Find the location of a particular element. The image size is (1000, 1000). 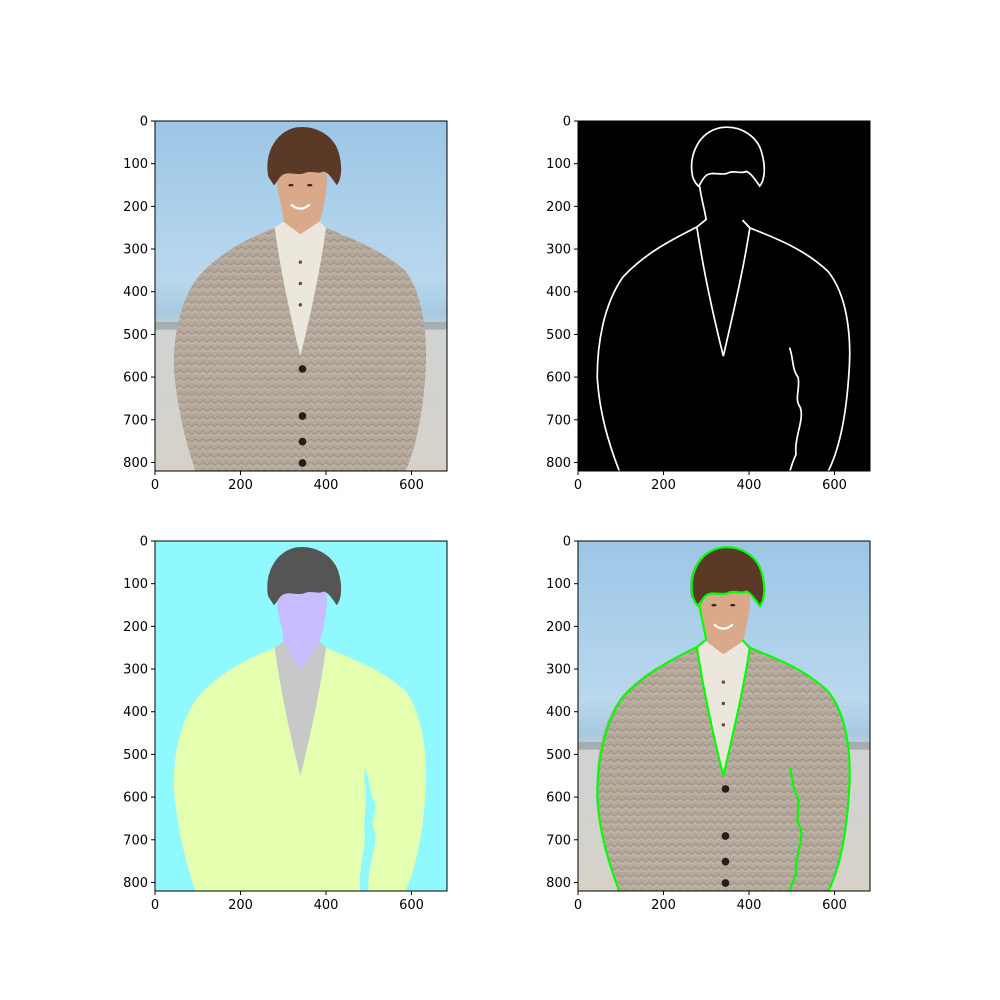

segmentation-map-y-tick-label: 600 is located at coordinates (135, 798).